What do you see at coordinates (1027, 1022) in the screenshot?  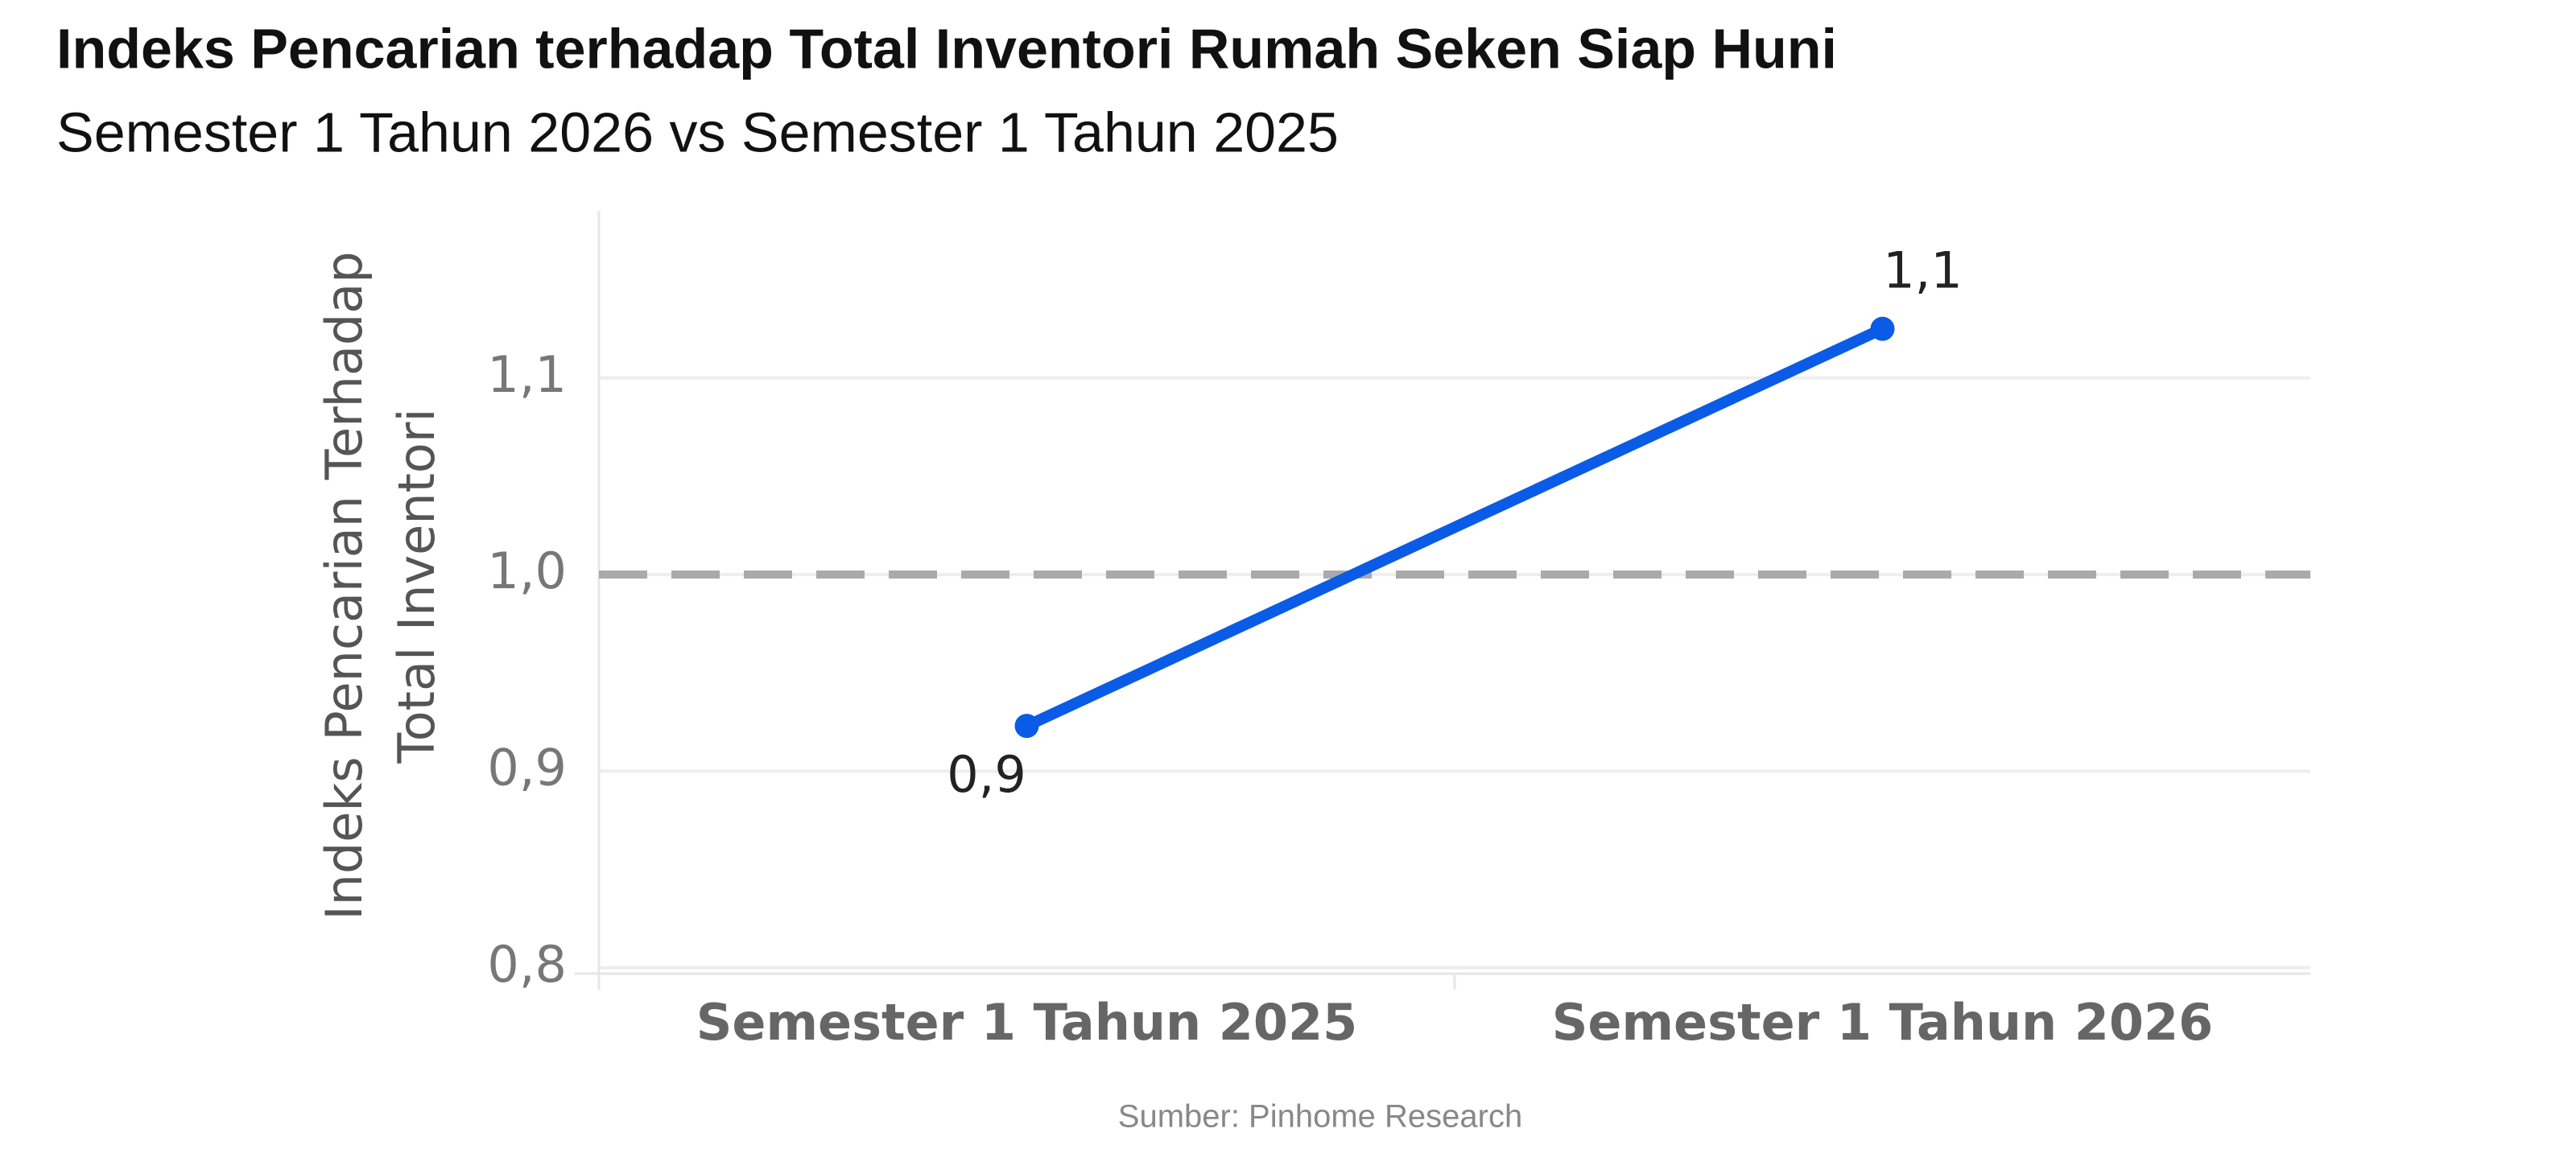 I see `x-tick-label: Semester 1 Tahun 2025` at bounding box center [1027, 1022].